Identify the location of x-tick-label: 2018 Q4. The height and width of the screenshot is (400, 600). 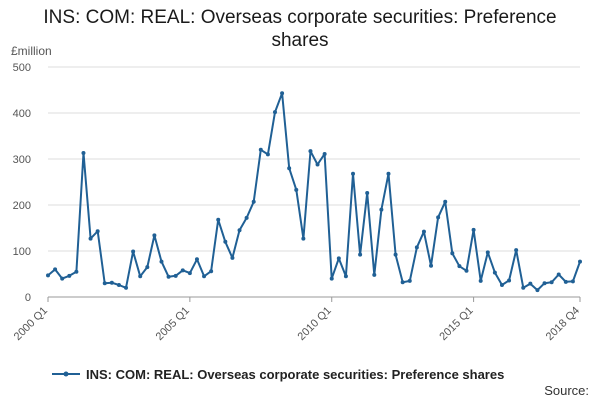
(563, 324).